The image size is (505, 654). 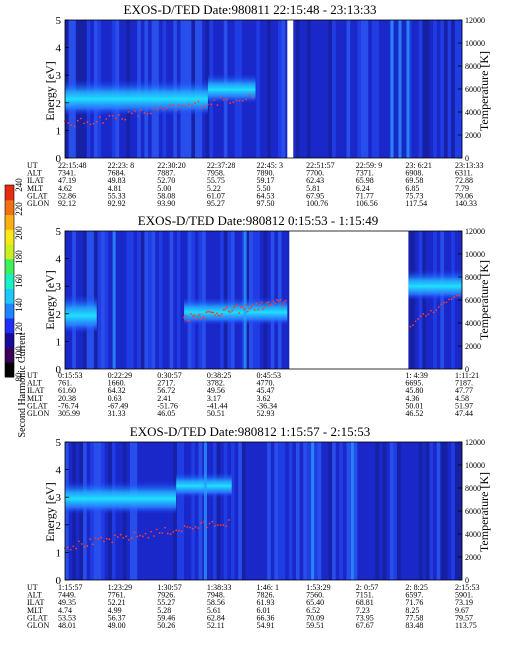 What do you see at coordinates (369, 165) in the screenshot?
I see `orbit-table-cell: 22:59: 9` at bounding box center [369, 165].